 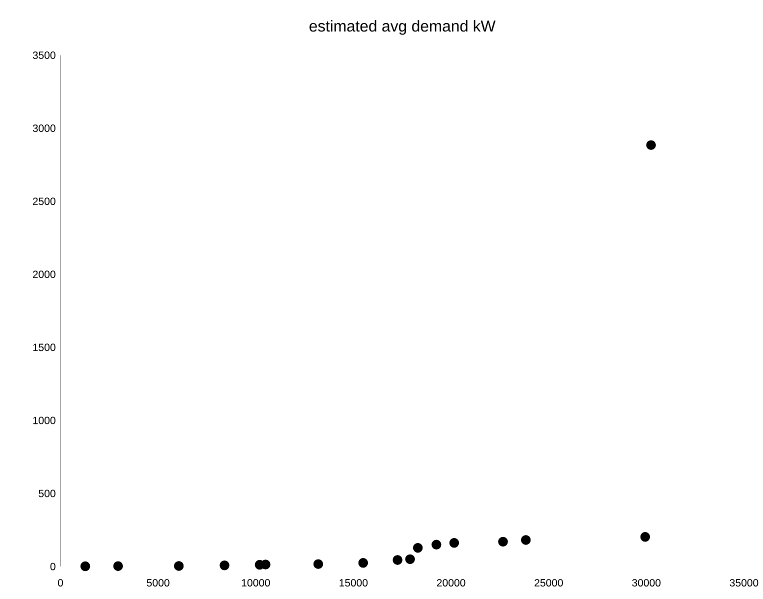 What do you see at coordinates (646, 582) in the screenshot?
I see `x-tick-label: 30000` at bounding box center [646, 582].